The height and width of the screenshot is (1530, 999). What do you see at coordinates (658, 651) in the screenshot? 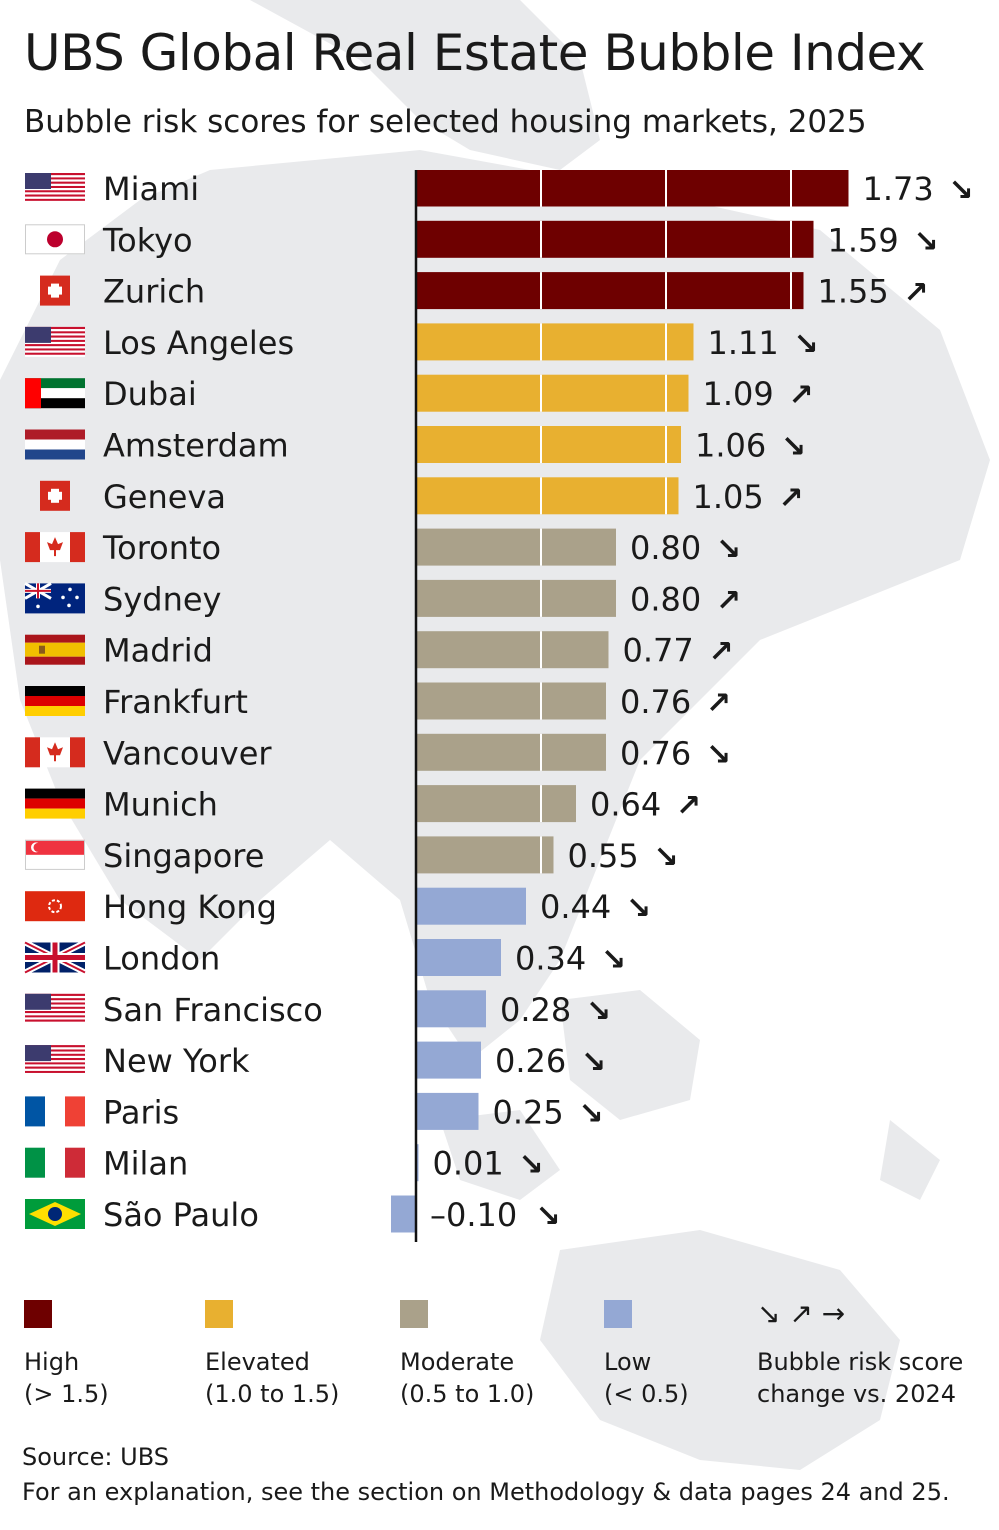
I see `value-label: 0.77` at bounding box center [658, 651].